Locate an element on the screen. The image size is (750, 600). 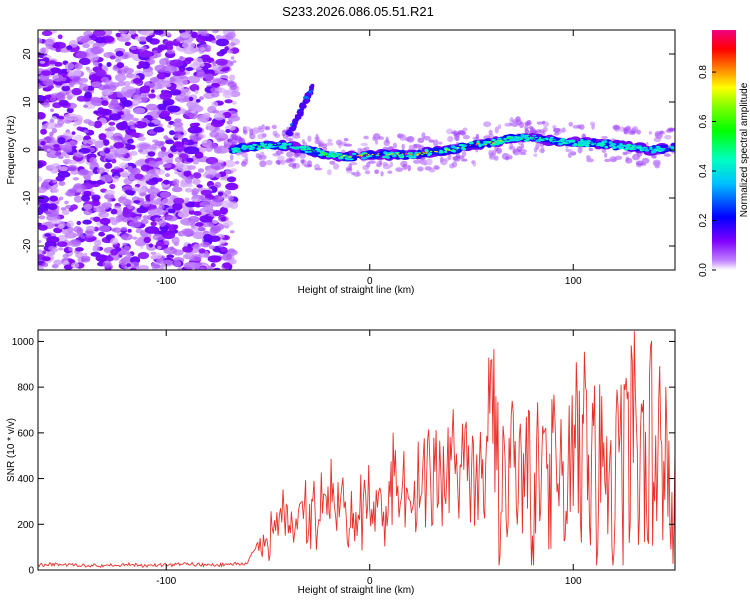
y-tick-label: 20 is located at coordinates (27, 54).